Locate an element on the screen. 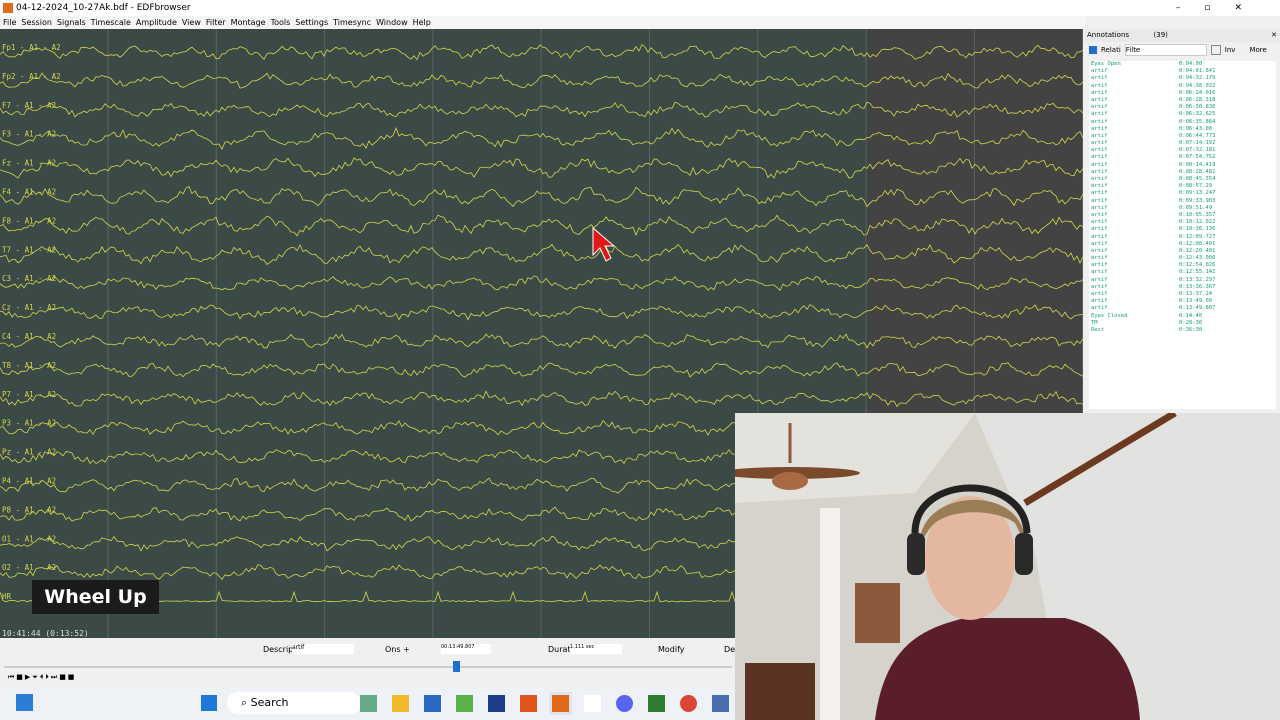  annotation-row: artif 0:08:28.482 is located at coordinates (1182, 172).